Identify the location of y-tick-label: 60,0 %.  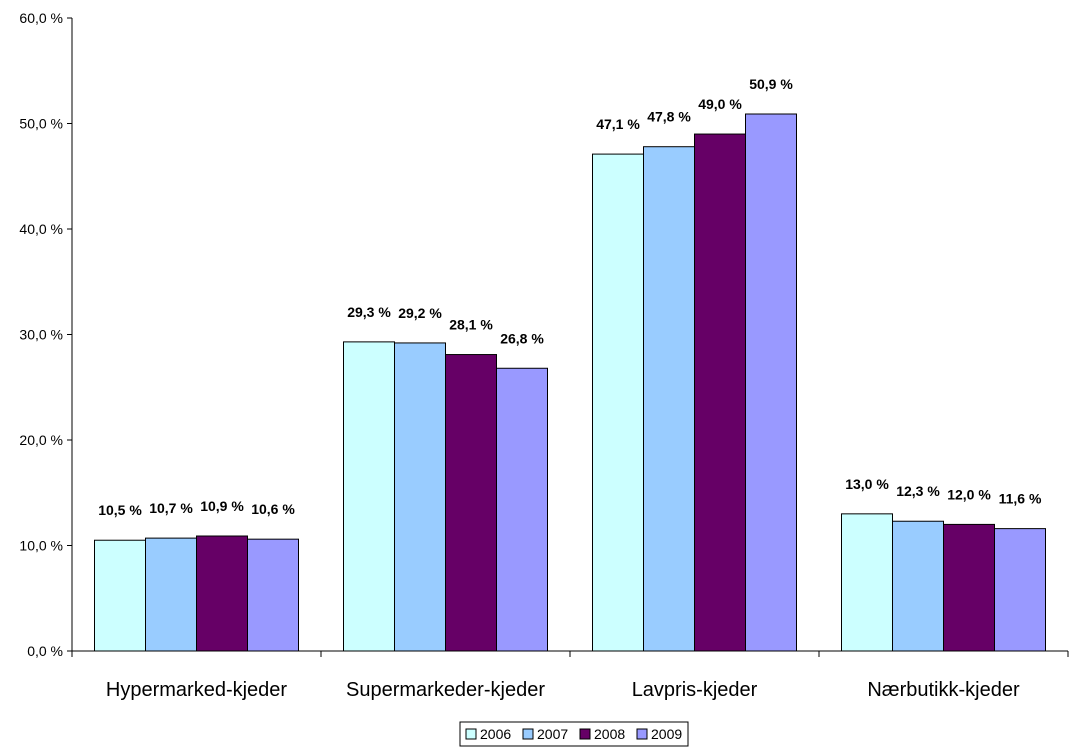
(41, 18).